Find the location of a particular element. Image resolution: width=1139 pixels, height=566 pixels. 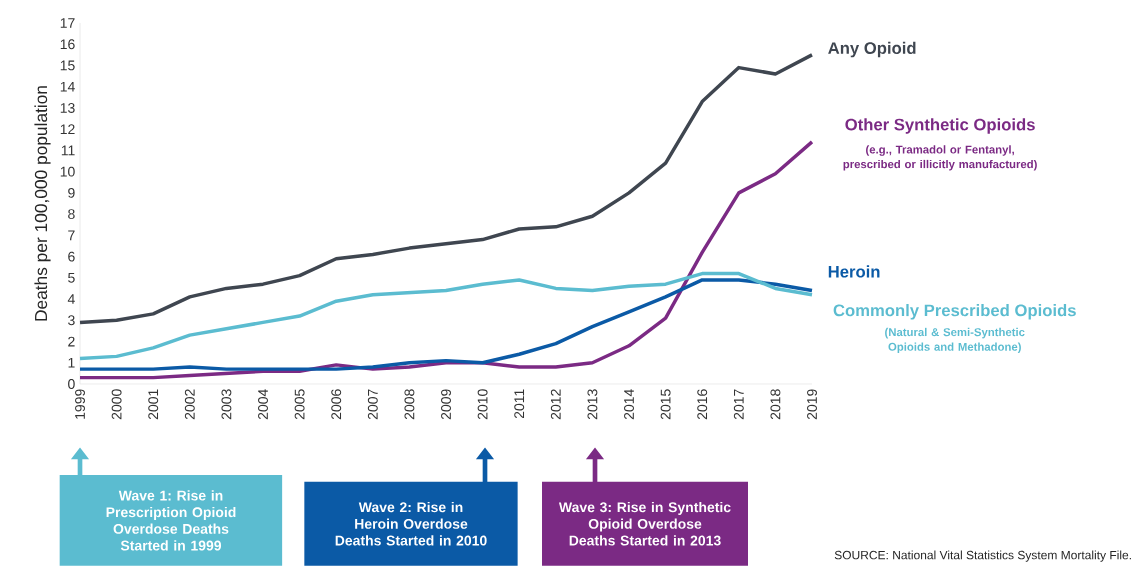

y-tick-label: 2 is located at coordinates (71, 341).